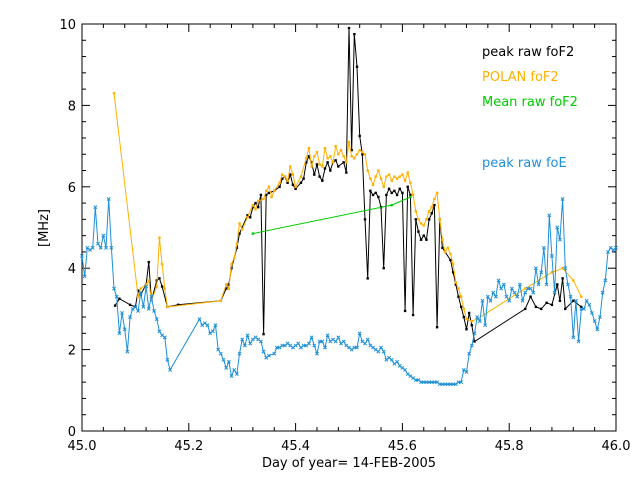 This screenshot has height=480, width=640. I want to click on x-axis-title: Day of year= 14-FEB-2005, so click(349, 463).